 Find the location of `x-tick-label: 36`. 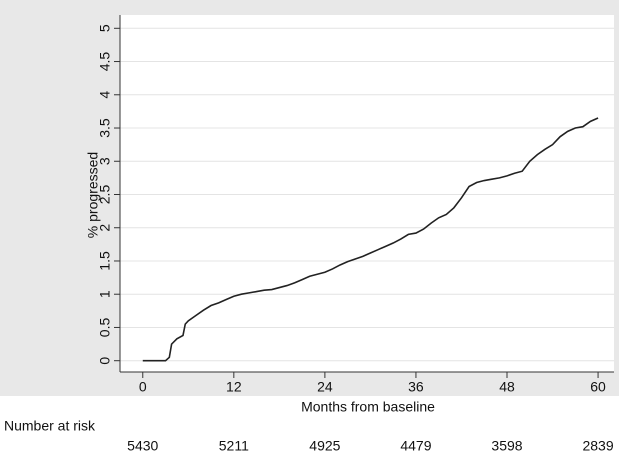

x-tick-label: 36 is located at coordinates (416, 387).